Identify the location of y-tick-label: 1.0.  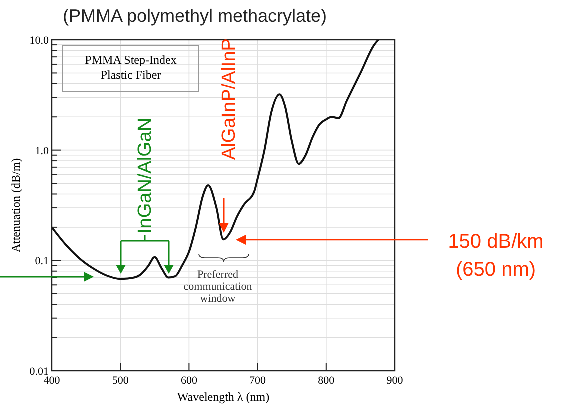
(42, 151).